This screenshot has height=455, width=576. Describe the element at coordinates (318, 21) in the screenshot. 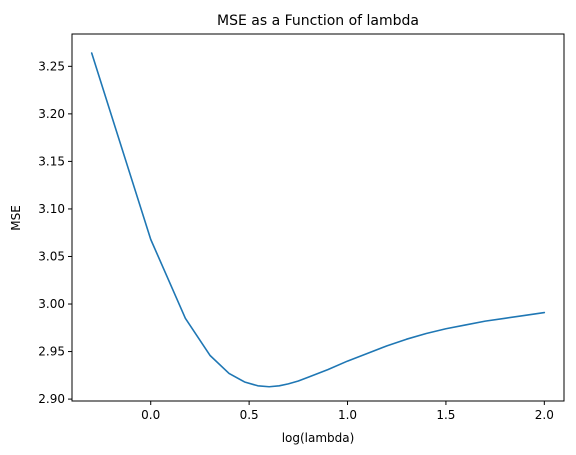

I see `chart-title: MSE as a Function of lambda` at that location.